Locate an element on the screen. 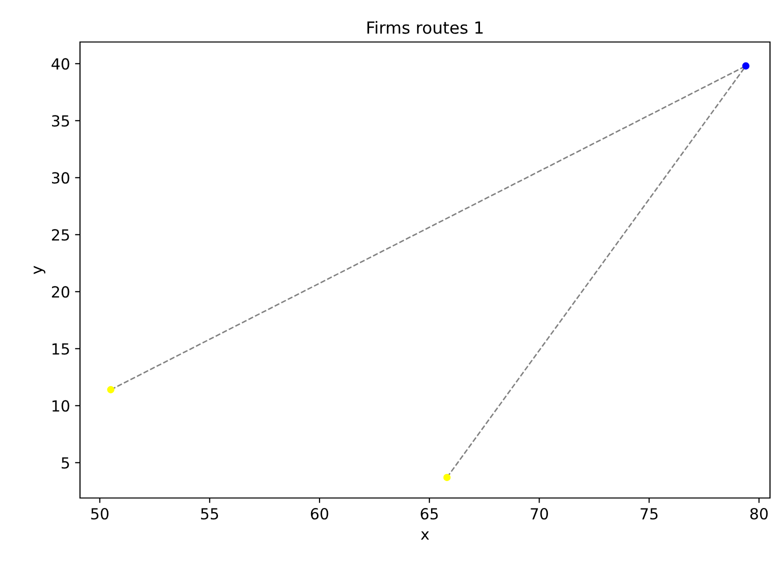  x-tick-label: 65 is located at coordinates (429, 514).